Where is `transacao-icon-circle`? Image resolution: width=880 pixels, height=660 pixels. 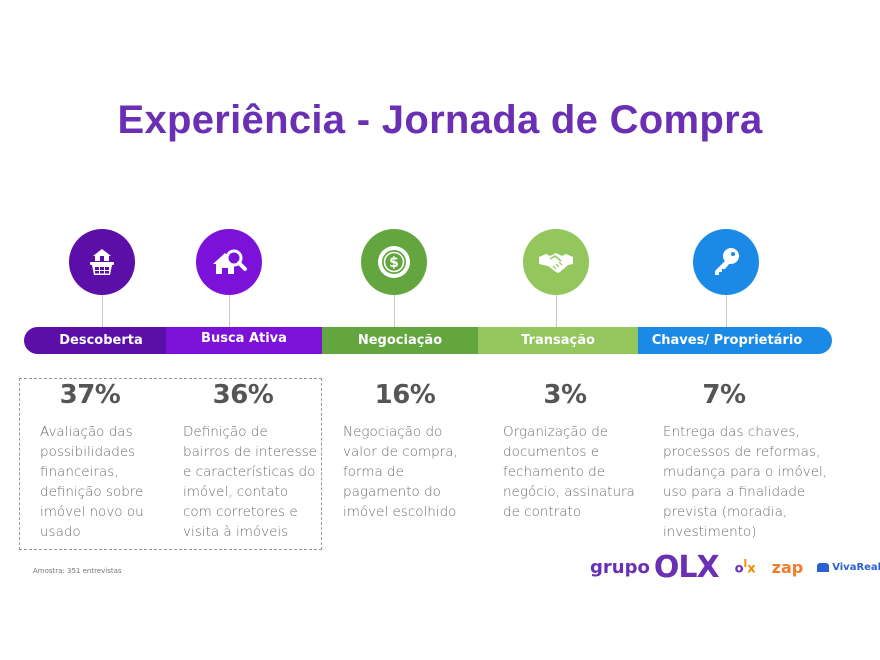 transacao-icon-circle is located at coordinates (556, 262).